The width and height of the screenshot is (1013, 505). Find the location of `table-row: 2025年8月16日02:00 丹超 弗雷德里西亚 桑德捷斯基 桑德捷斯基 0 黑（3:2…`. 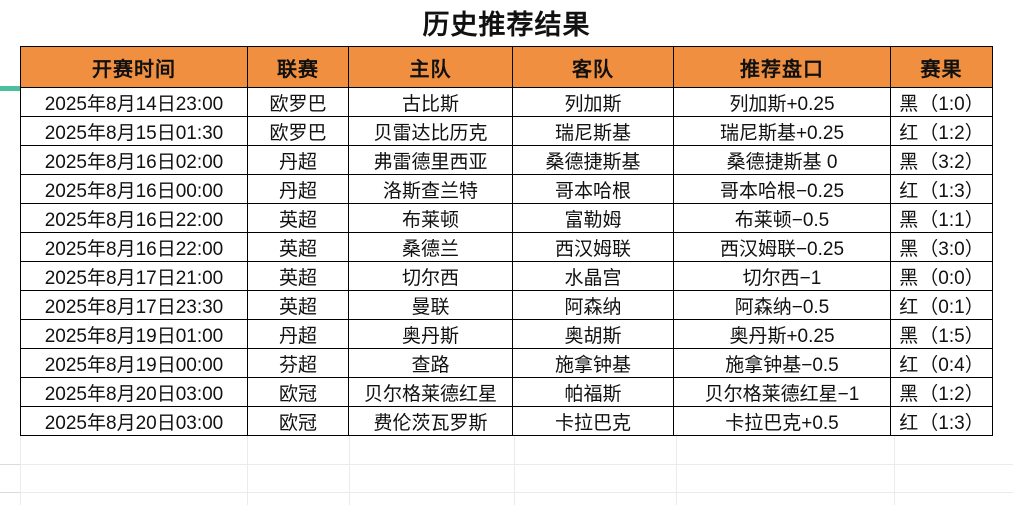

table-row: 2025年8月16日02:00 丹超 弗雷德里西亚 桑德捷斯基 桑德捷斯基 0 黑（3:2… is located at coordinates (506, 160).